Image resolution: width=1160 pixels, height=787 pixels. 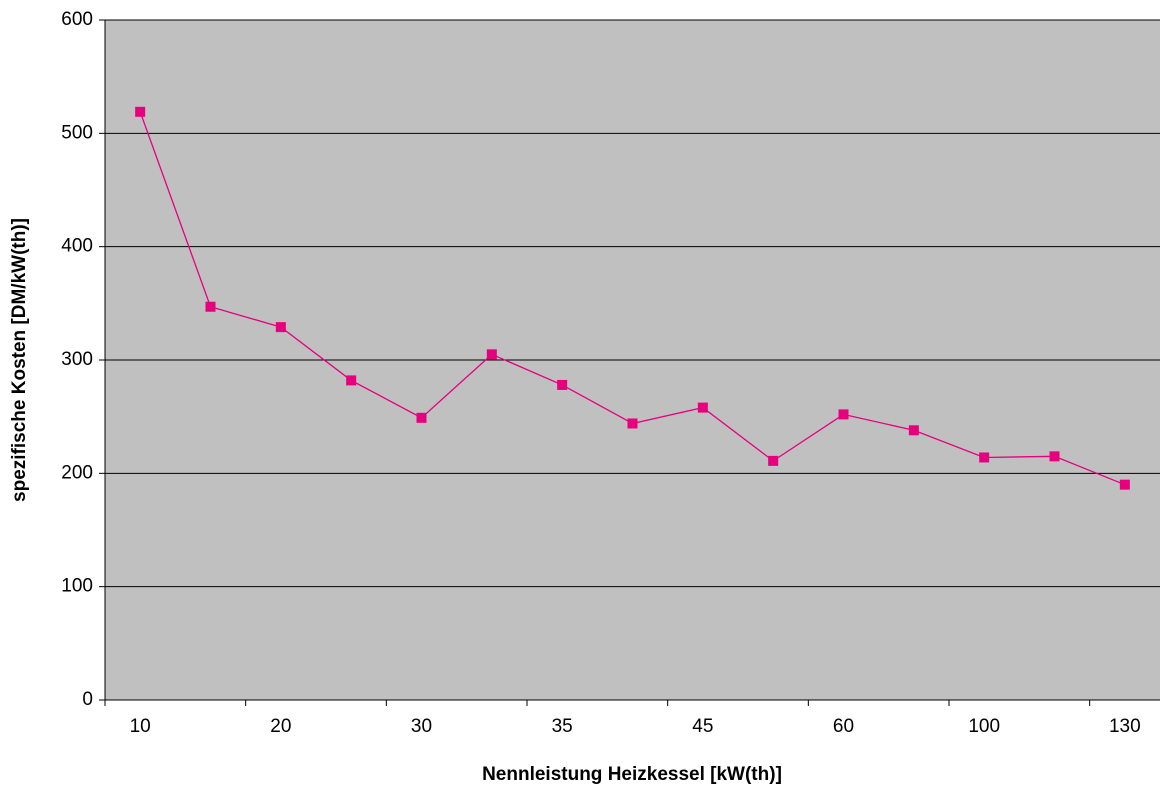 What do you see at coordinates (87, 699) in the screenshot?
I see `y-tick-label: 0` at bounding box center [87, 699].